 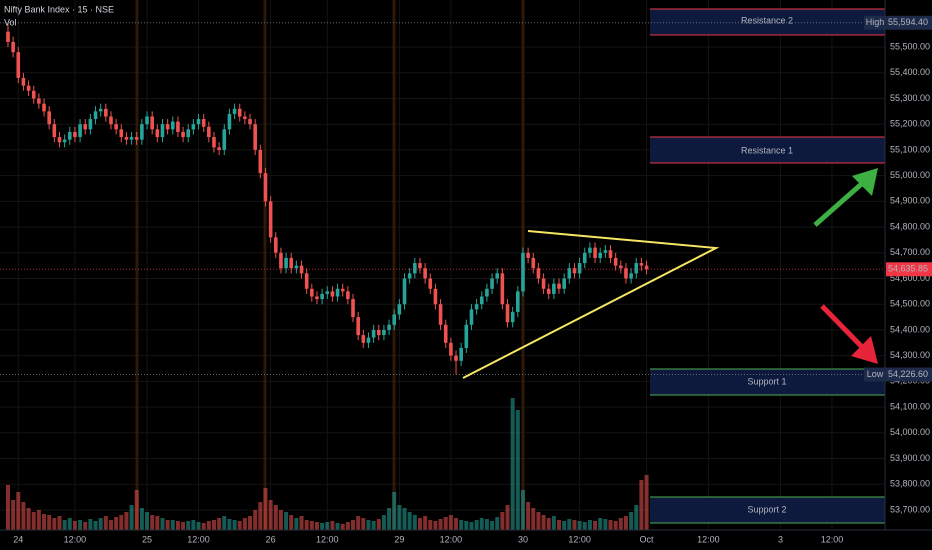 I want to click on x-tick-label: 29, so click(x=399, y=539).